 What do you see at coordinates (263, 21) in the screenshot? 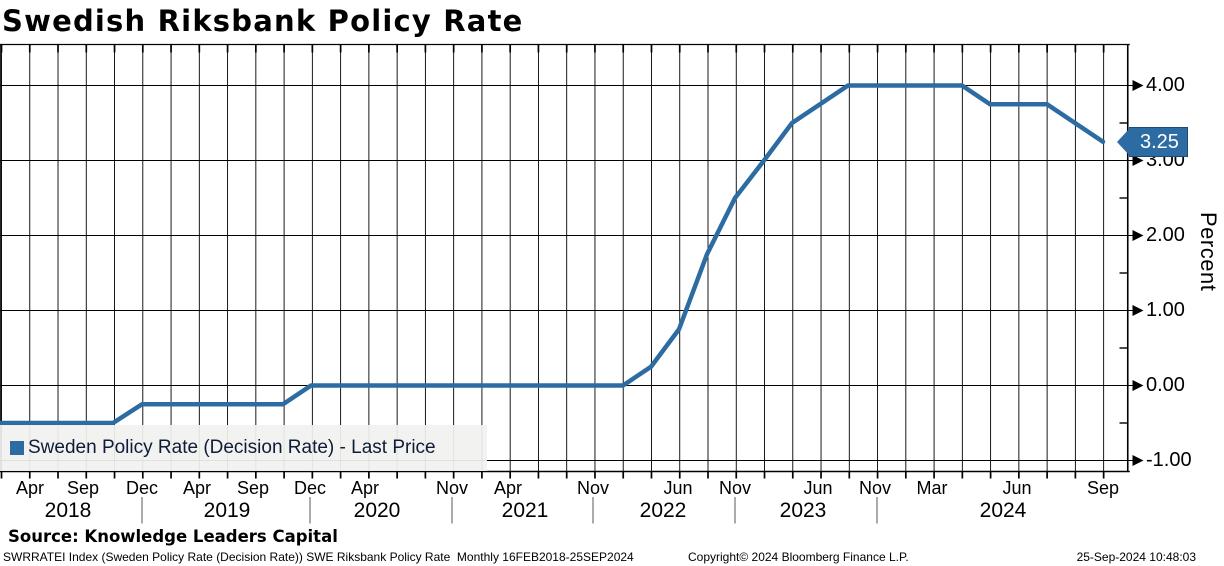
I see `page-title: Swedish Riksbank Policy Rate` at bounding box center [263, 21].